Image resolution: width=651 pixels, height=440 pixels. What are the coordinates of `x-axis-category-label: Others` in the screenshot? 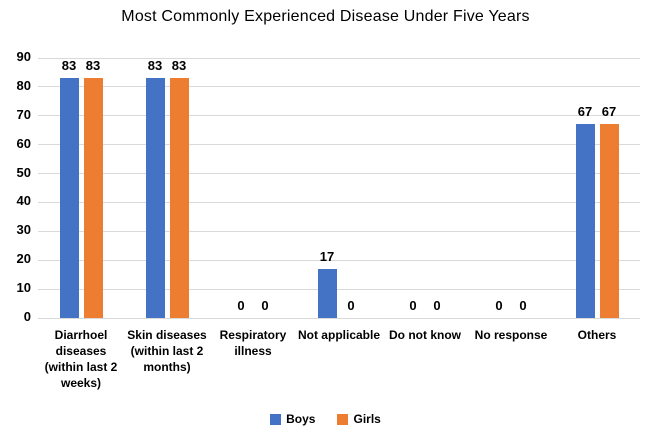 It's located at (597, 335).